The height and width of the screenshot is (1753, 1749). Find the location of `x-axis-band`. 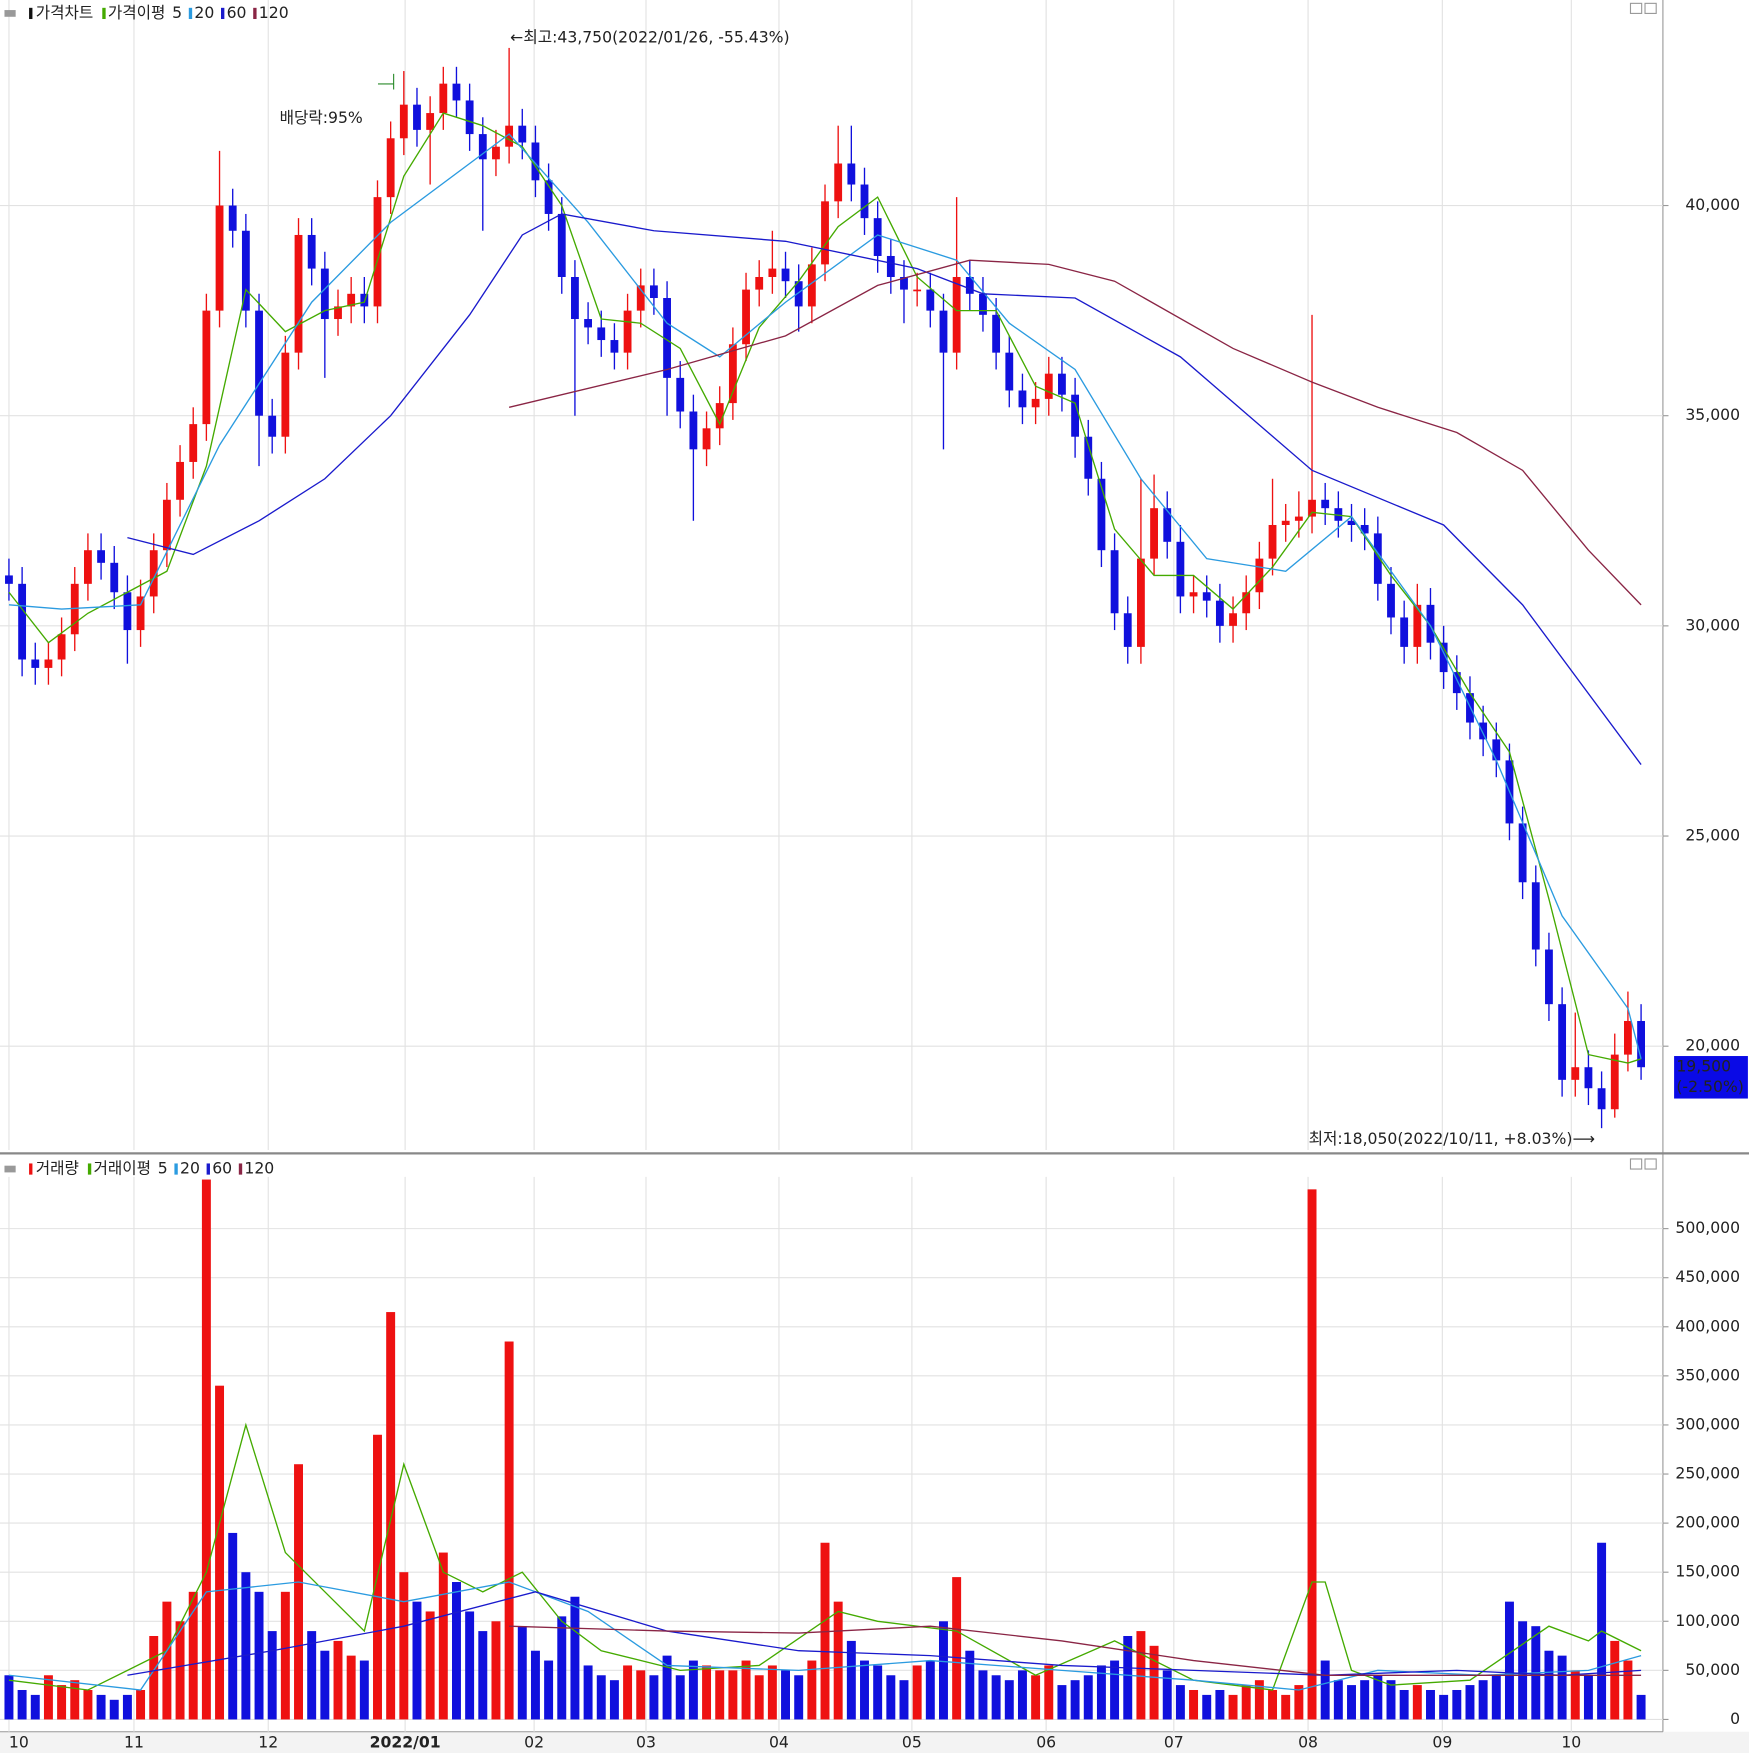

x-axis-band is located at coordinates (874, 1742).